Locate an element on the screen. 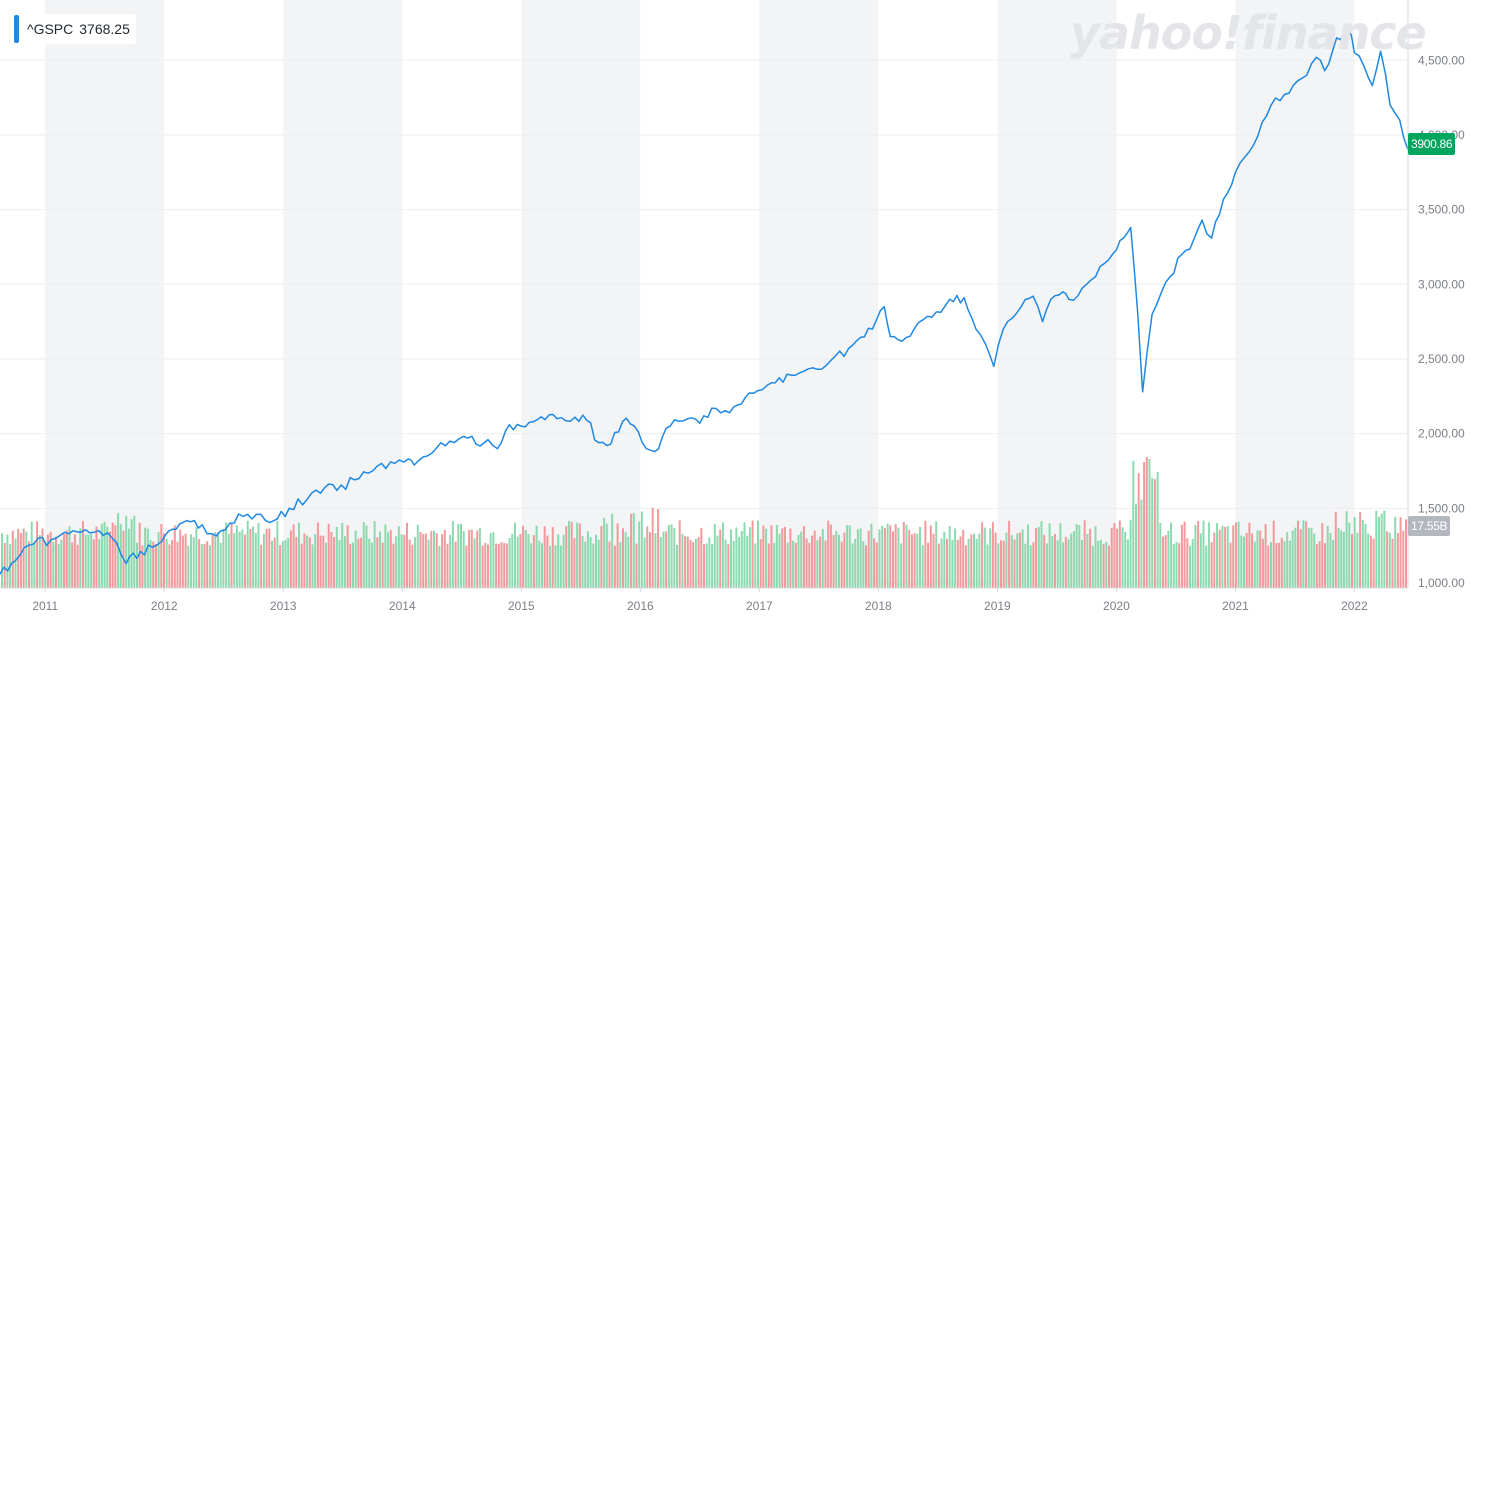 This screenshot has width=1487, height=1487. x-tick-label: 2015 is located at coordinates (521, 606).